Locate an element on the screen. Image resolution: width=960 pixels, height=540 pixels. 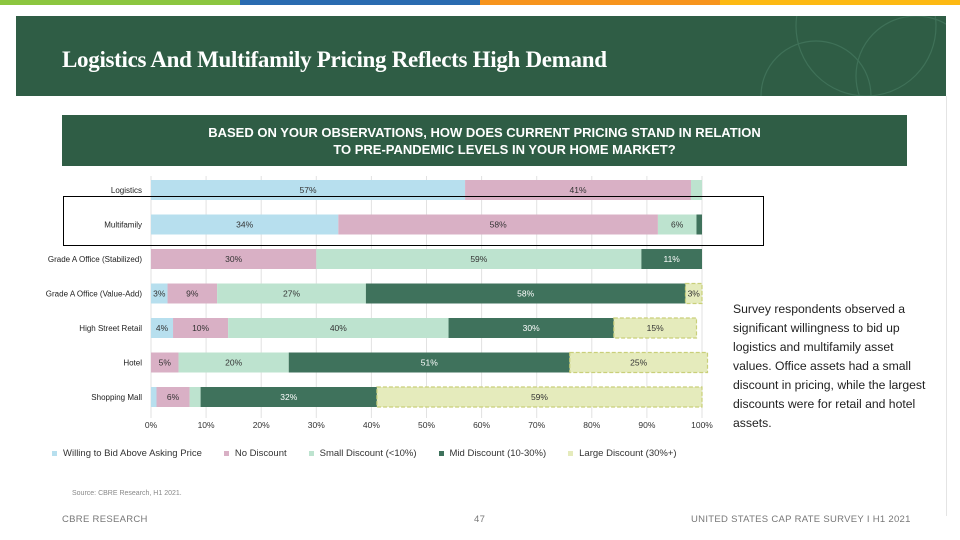
top-color-bar is located at coordinates (480, 2).